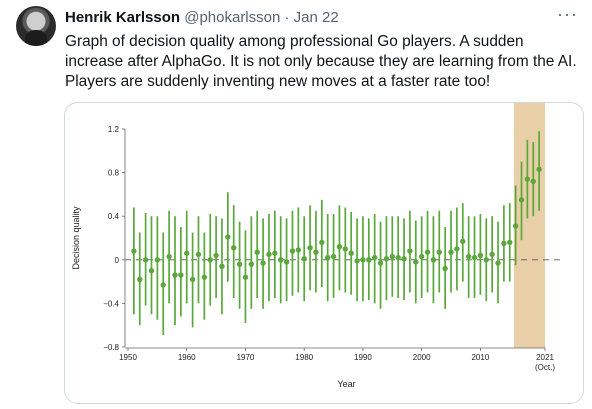 This screenshot has width=592, height=409. Describe the element at coordinates (246, 357) in the screenshot. I see `x-tick-label: 1970` at that location.